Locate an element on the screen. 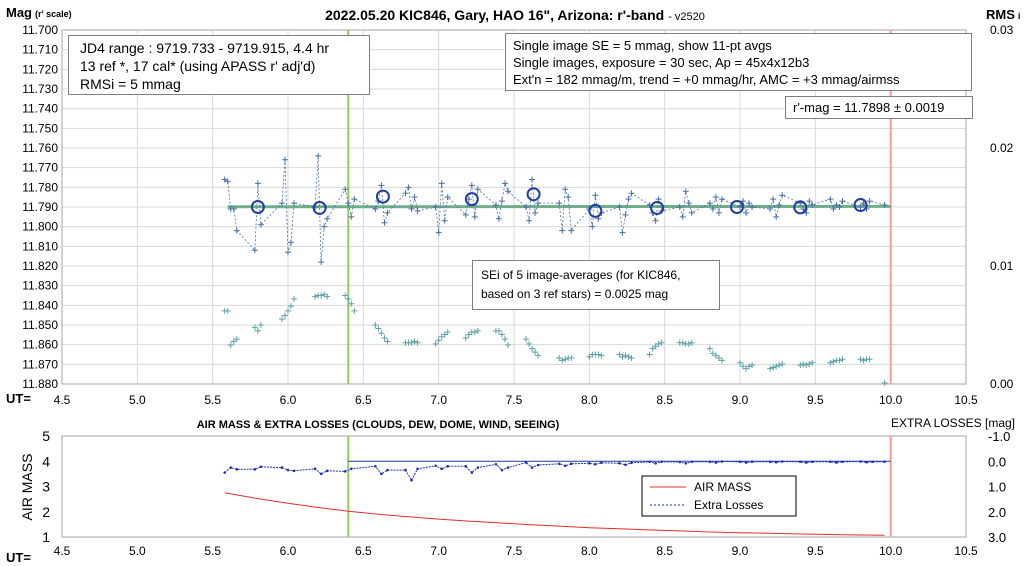 The image size is (1030, 566). top-y-tick-label: 11.810 is located at coordinates (40, 246).